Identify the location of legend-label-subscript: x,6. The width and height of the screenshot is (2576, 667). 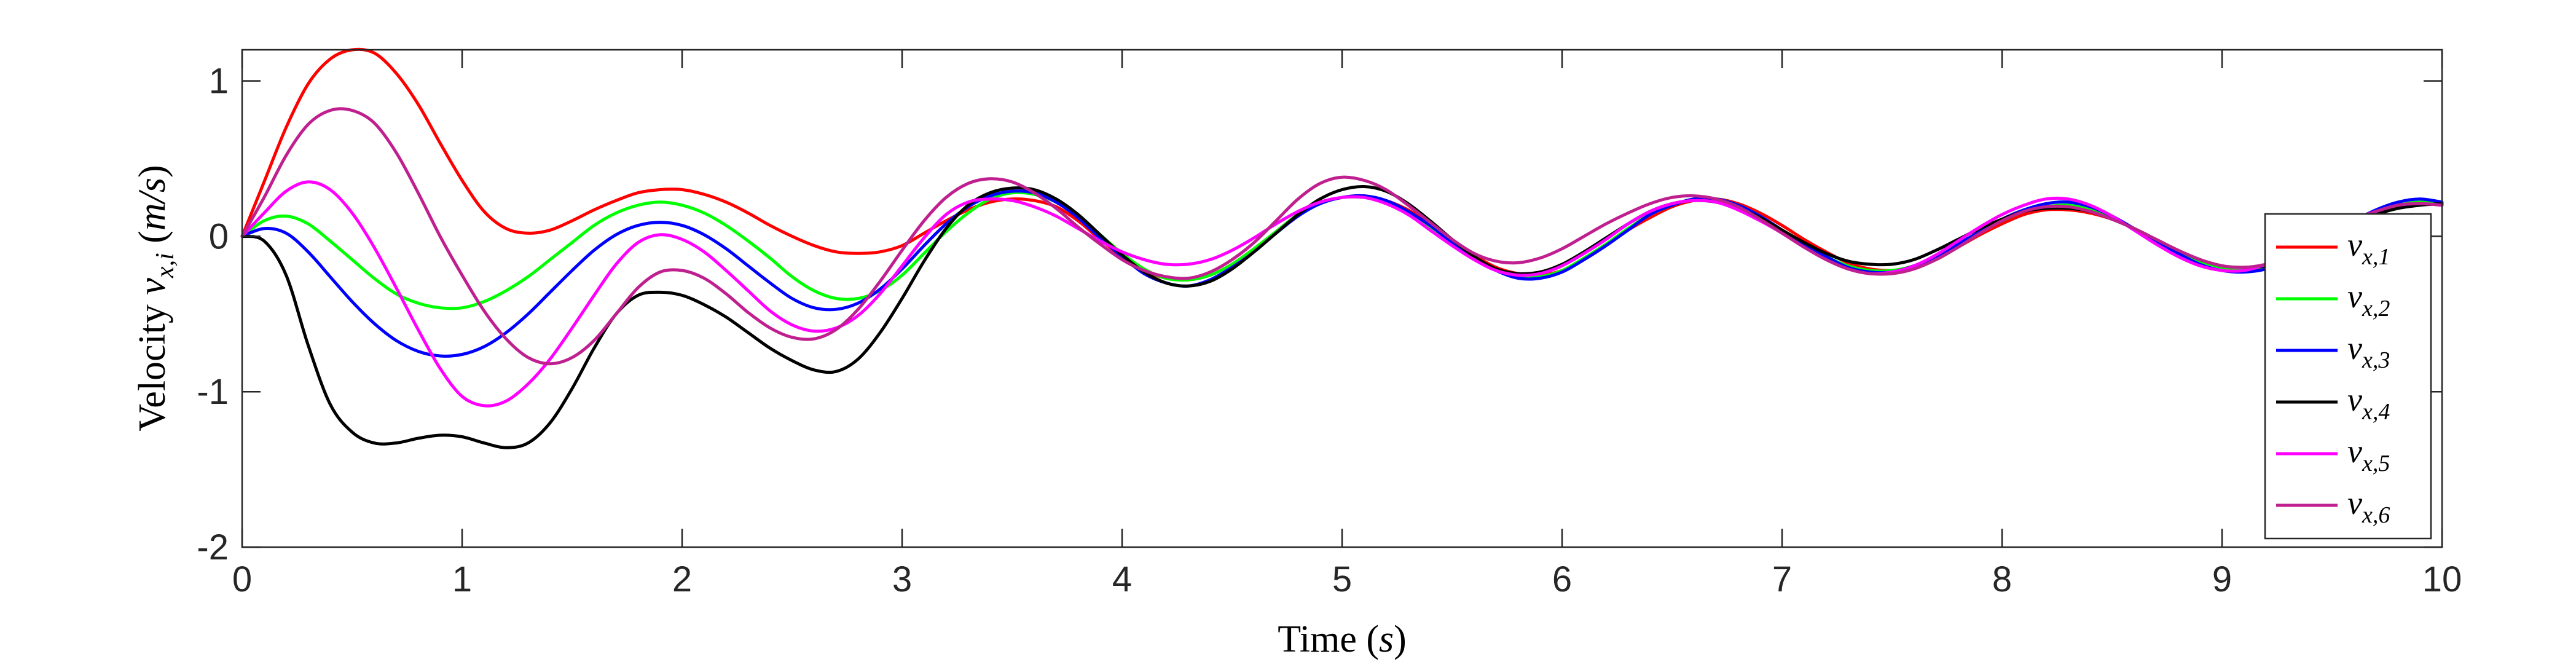
(2376, 515).